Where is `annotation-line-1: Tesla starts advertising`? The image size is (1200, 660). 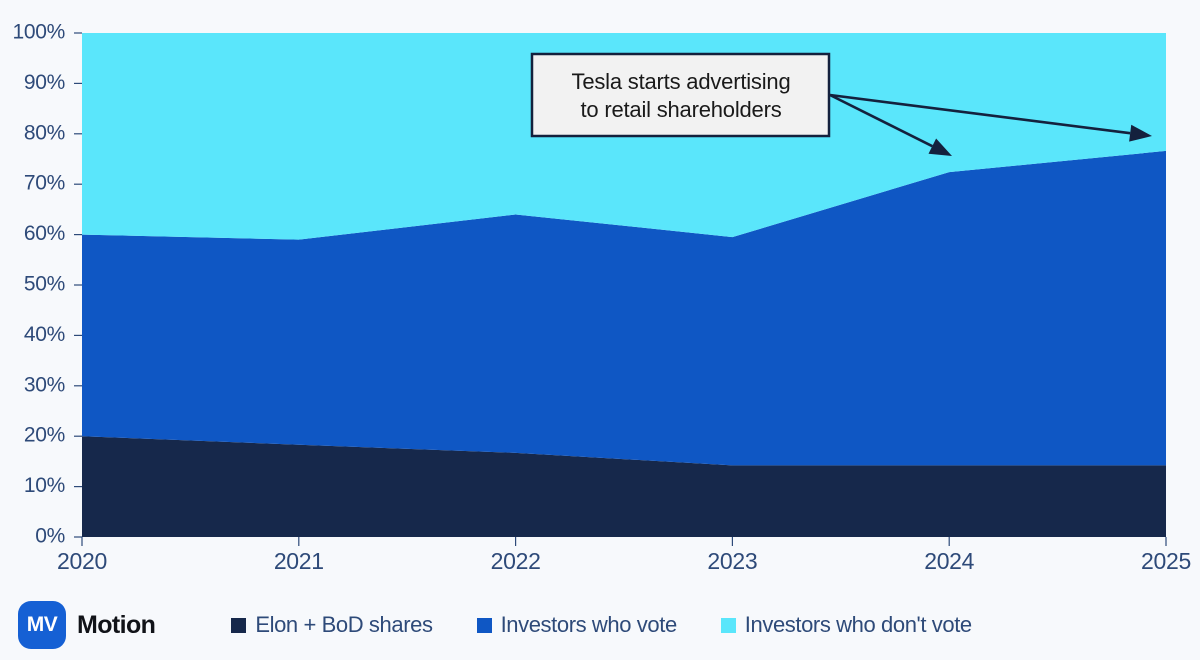
annotation-line-1: Tesla starts advertising is located at coordinates (681, 81).